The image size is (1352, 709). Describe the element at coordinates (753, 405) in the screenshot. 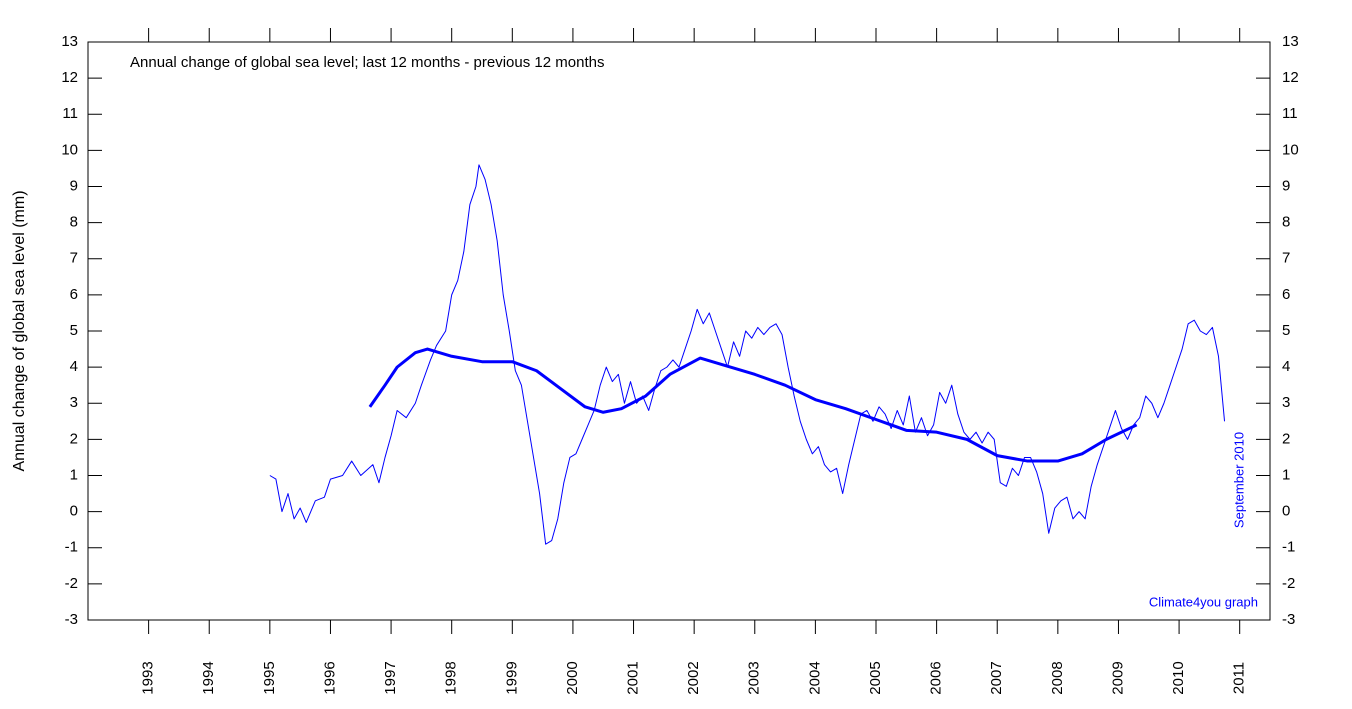

I see `series-line` at that location.